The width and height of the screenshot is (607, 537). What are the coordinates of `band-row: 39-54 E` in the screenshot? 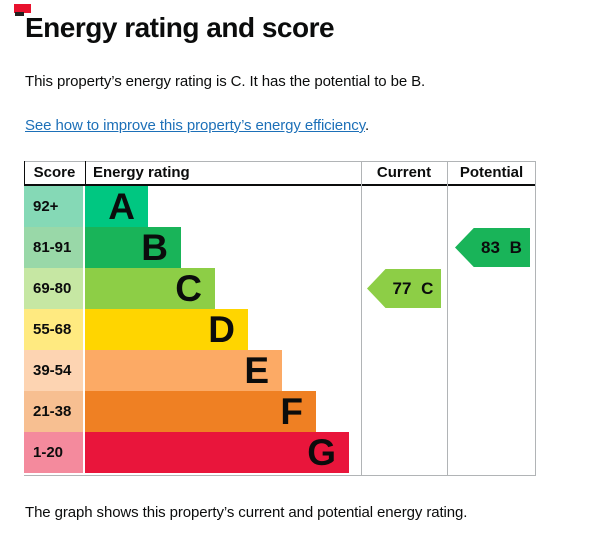 It's located at (192, 370).